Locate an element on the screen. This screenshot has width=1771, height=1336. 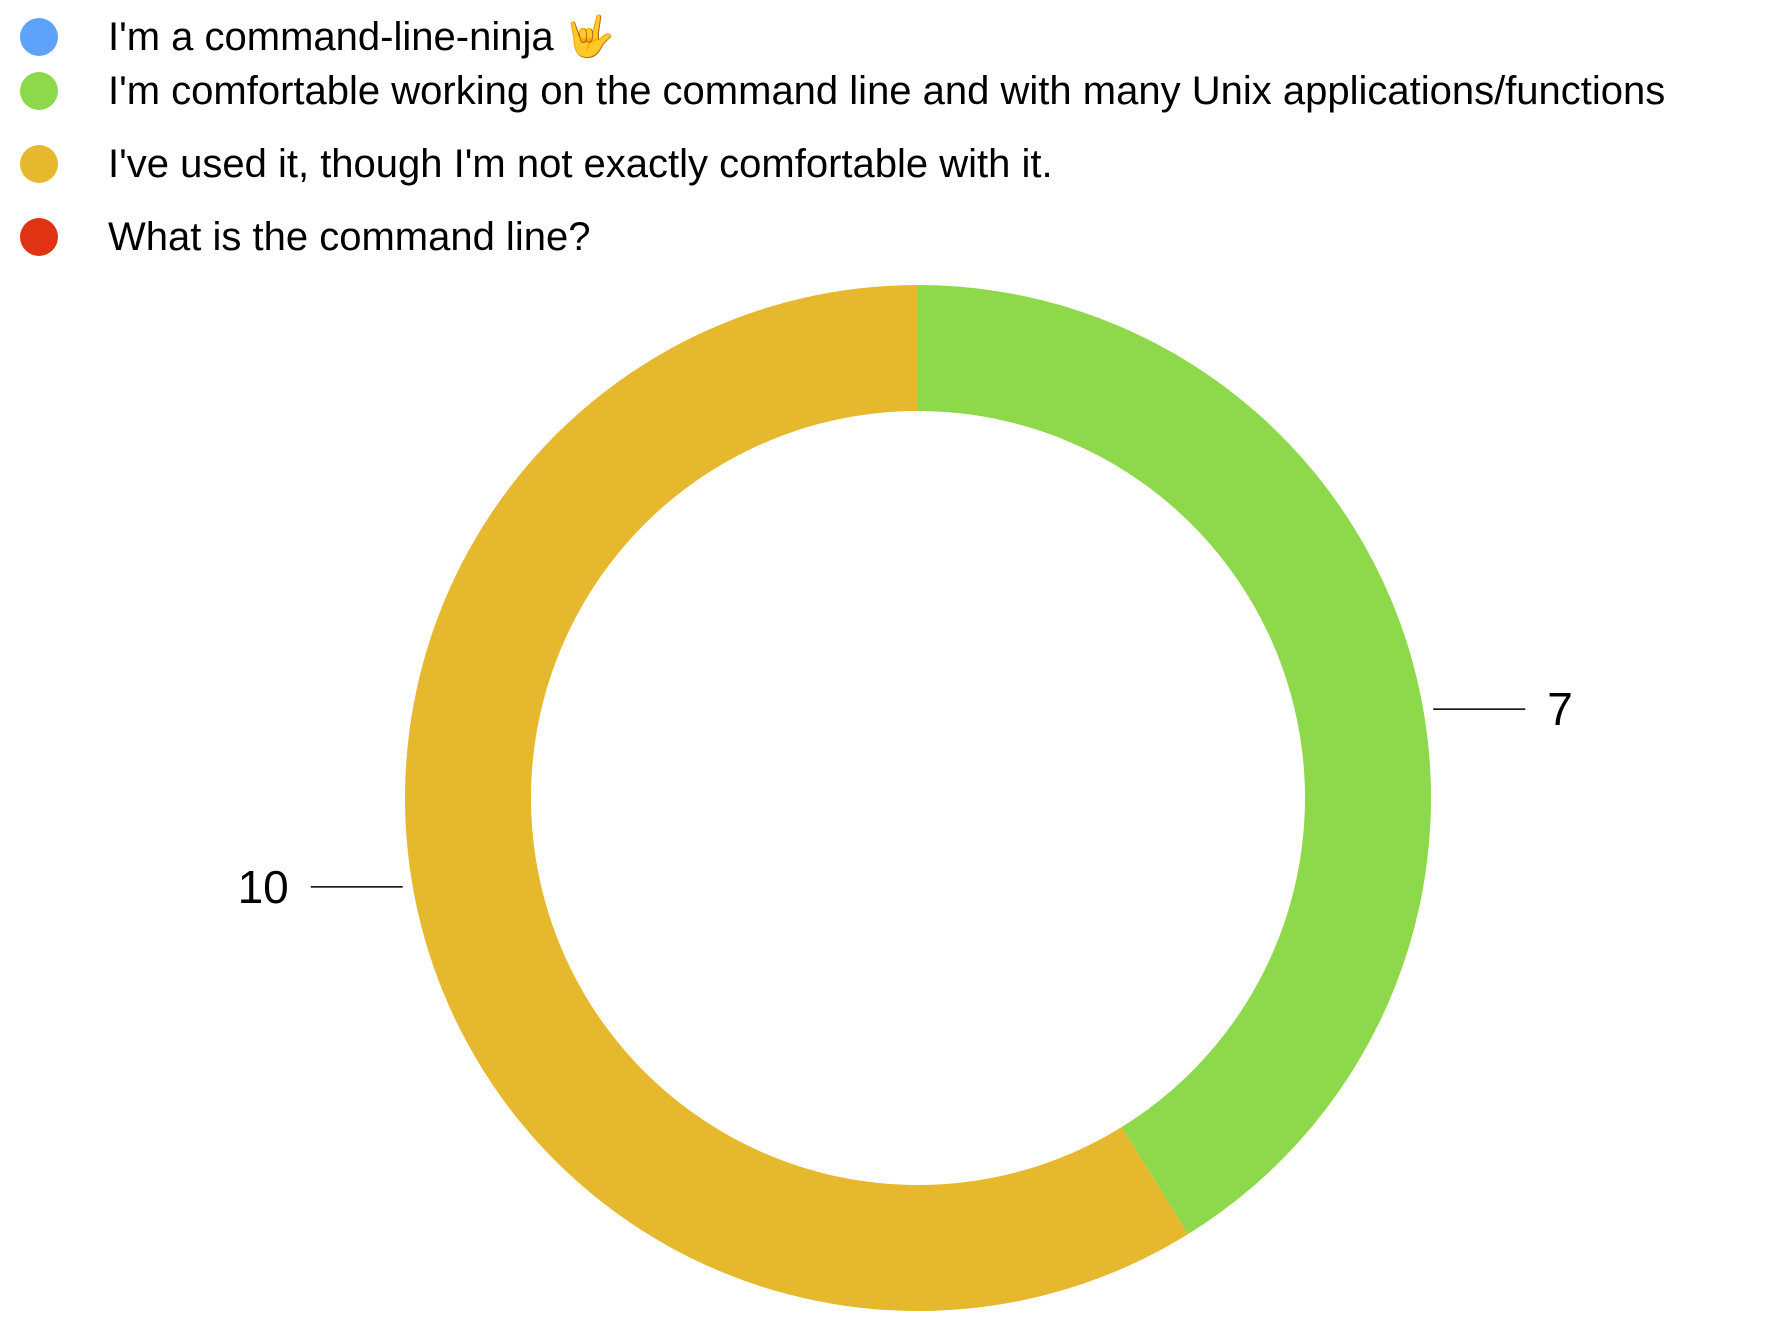
legend-item-what-is: What is the command line? is located at coordinates (305, 237).